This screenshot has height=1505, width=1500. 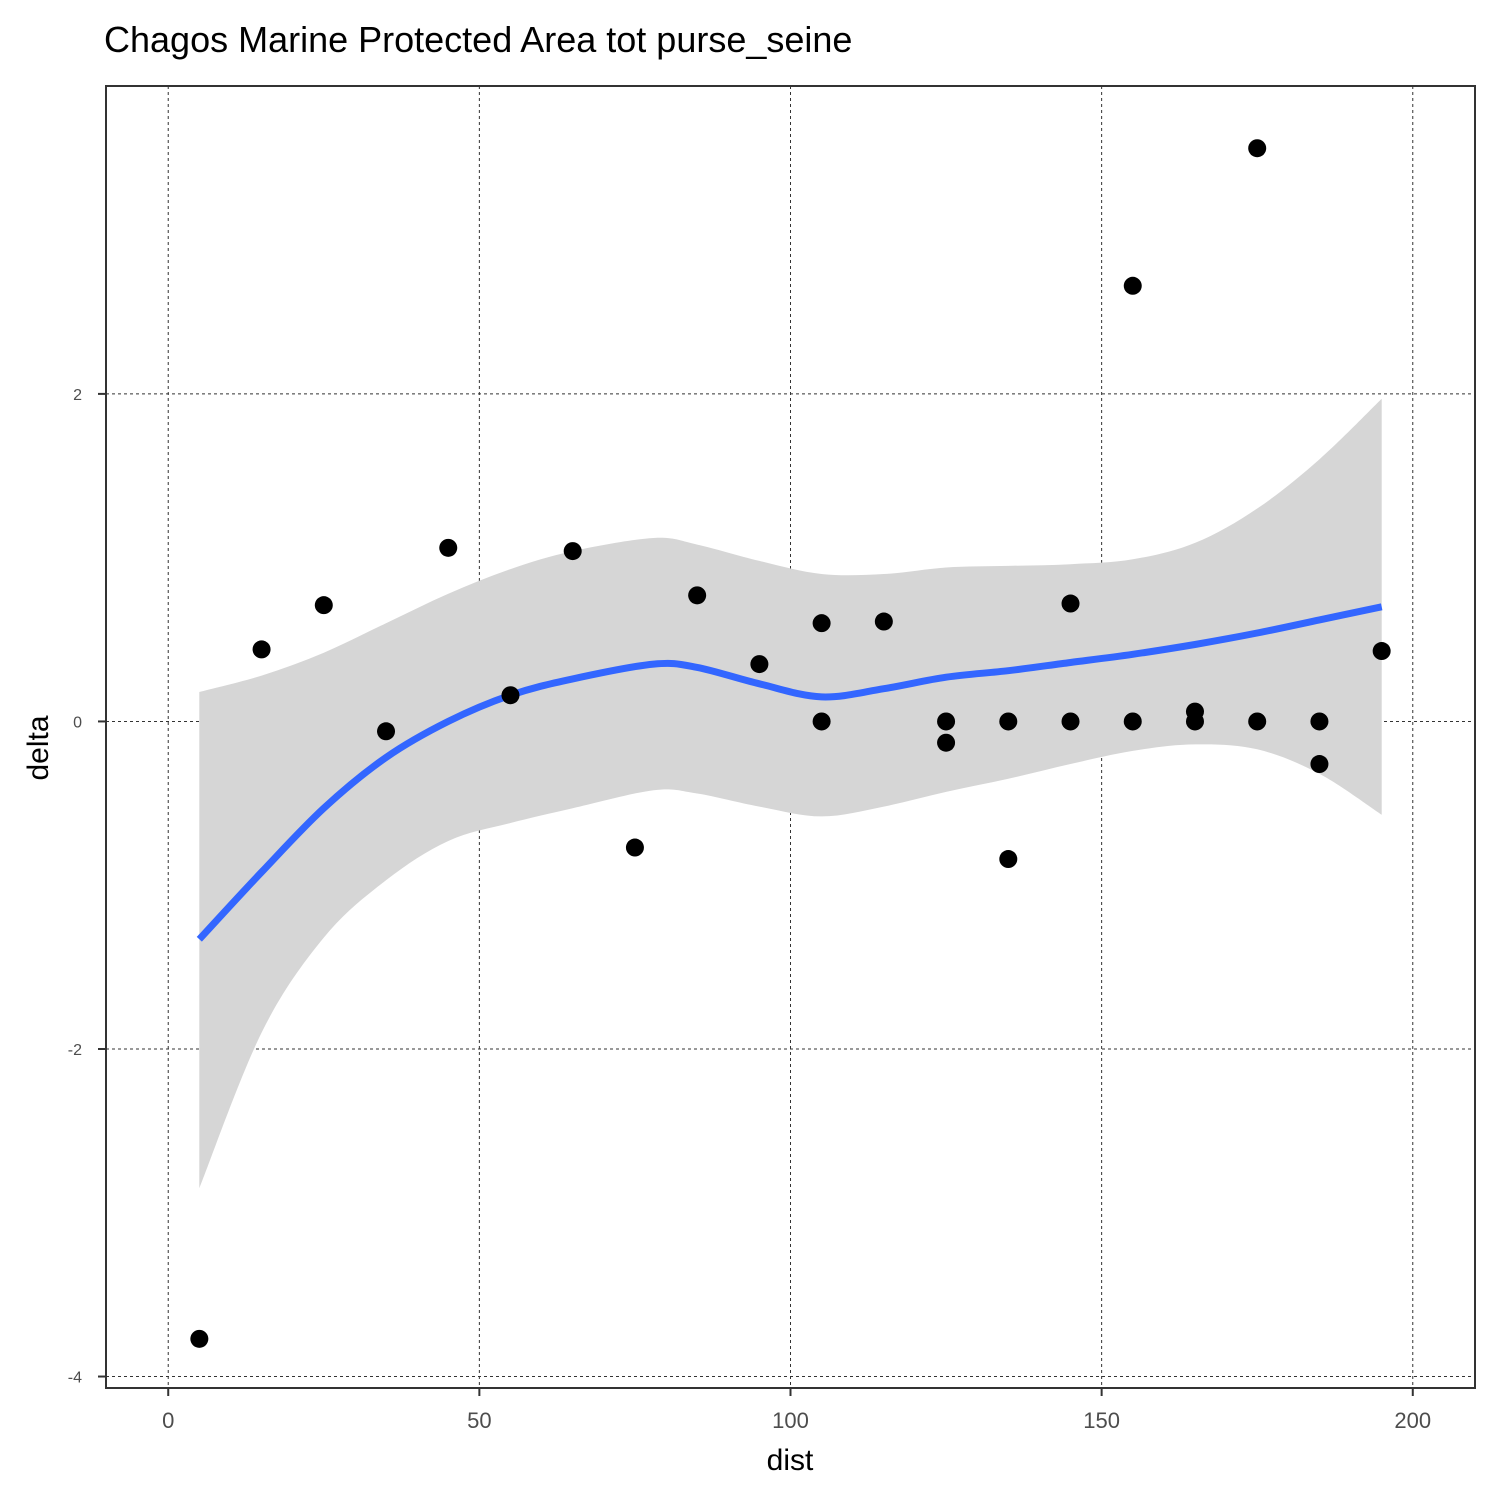 What do you see at coordinates (790, 1420) in the screenshot?
I see `x-tick-label: 100` at bounding box center [790, 1420].